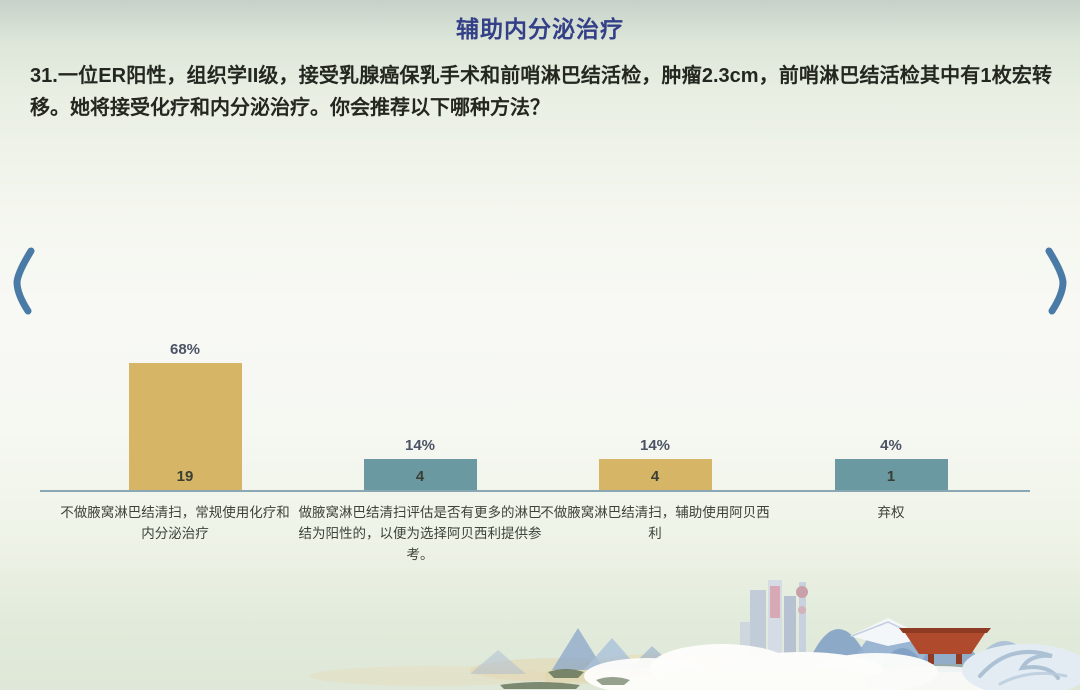 The height and width of the screenshot is (690, 1080). I want to click on vote-count: 1, so click(891, 476).